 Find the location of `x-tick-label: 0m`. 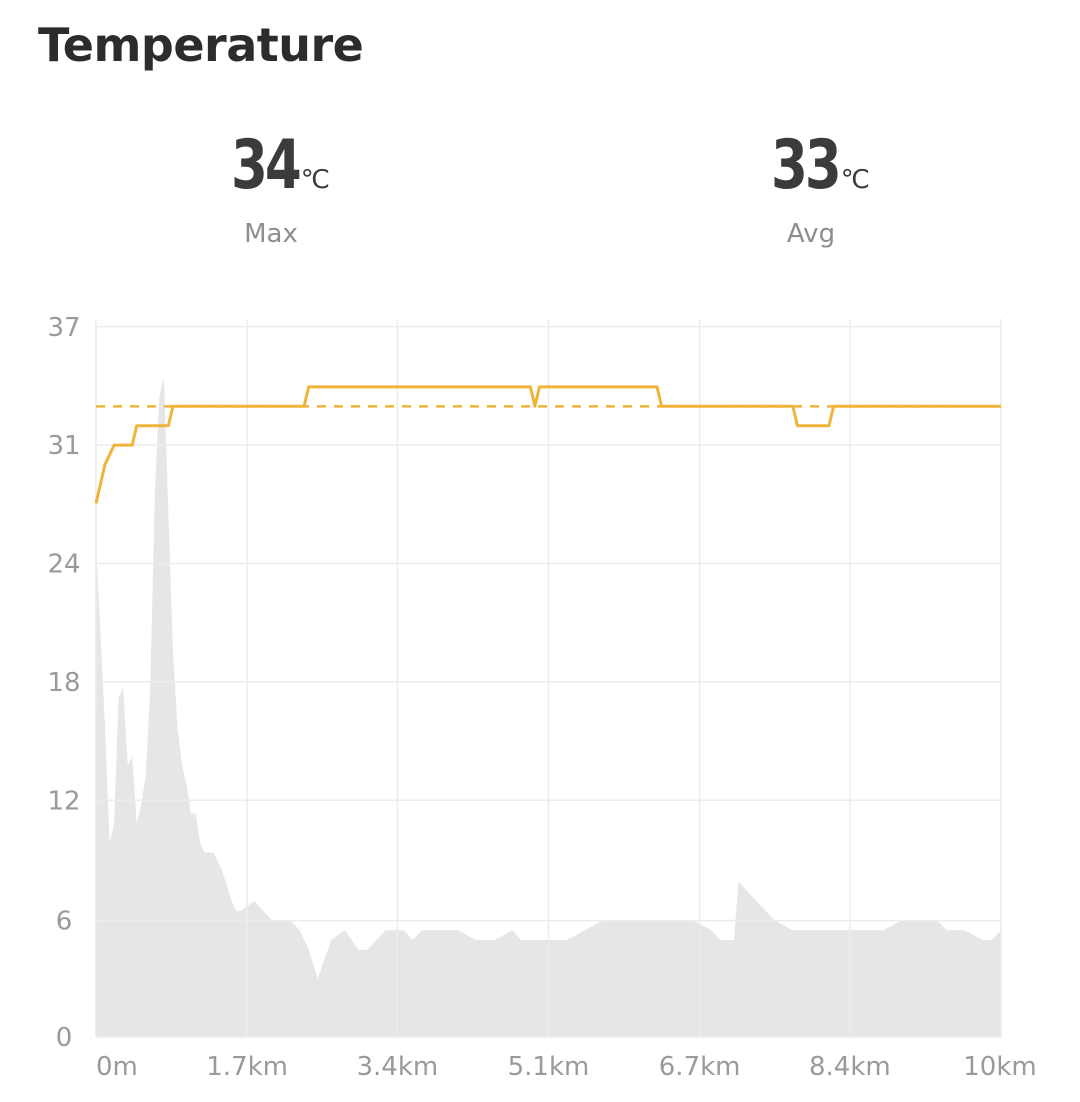

x-tick-label: 0m is located at coordinates (117, 1067).